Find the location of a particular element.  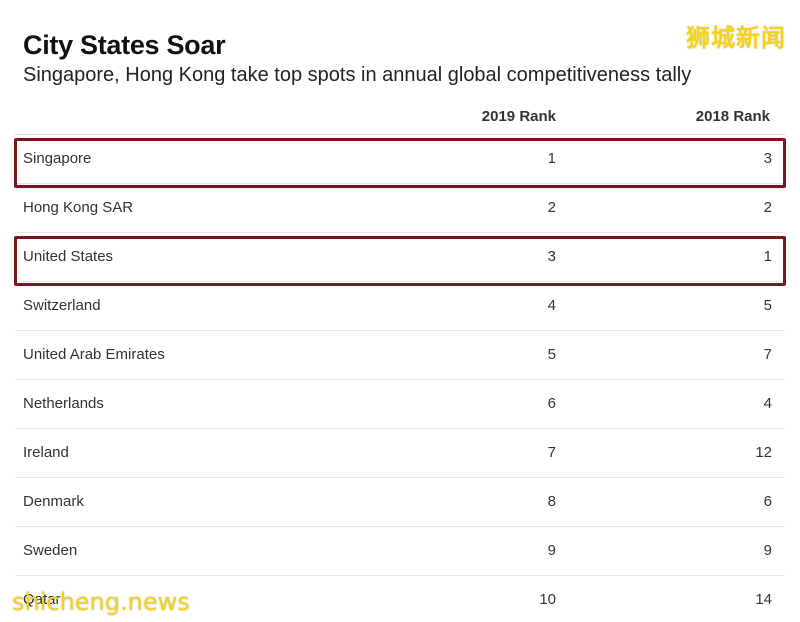

rank-2018-cell: 14 is located at coordinates (763, 599).